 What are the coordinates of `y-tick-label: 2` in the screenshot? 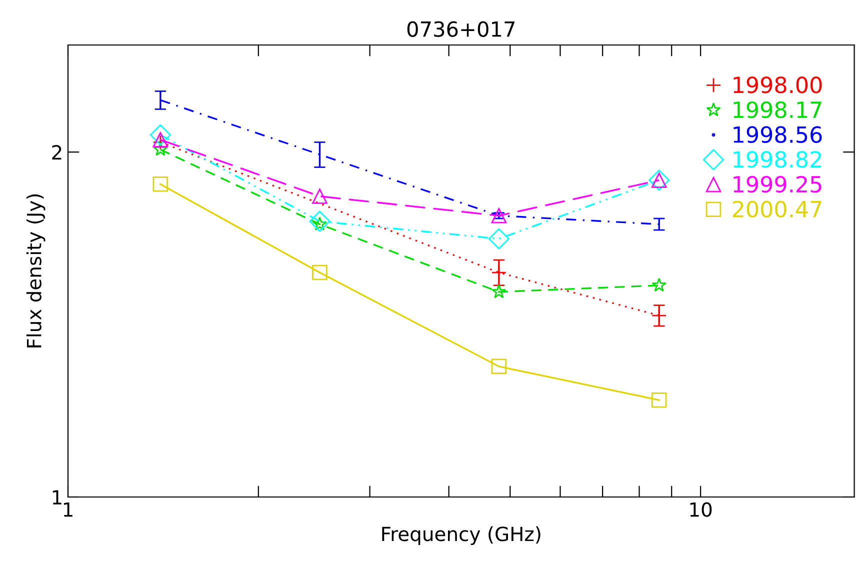 It's located at (57, 152).